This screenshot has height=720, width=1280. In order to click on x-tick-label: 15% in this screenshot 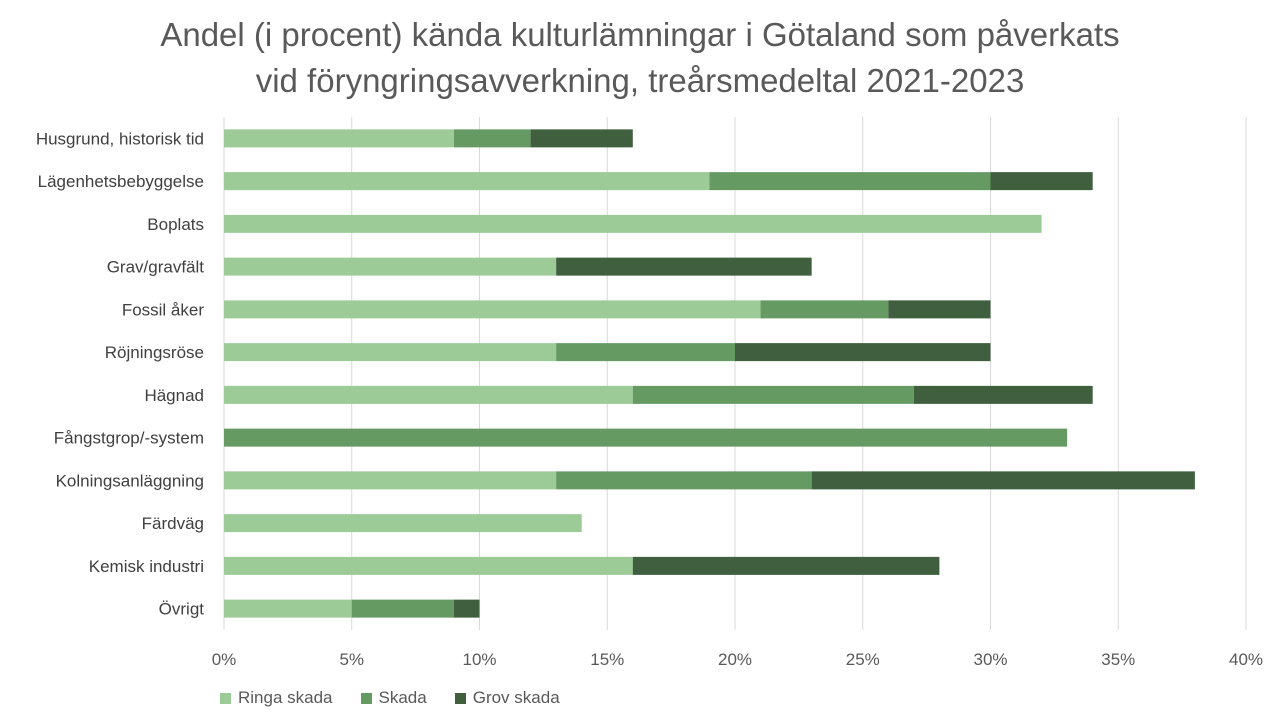, I will do `click(607, 659)`.